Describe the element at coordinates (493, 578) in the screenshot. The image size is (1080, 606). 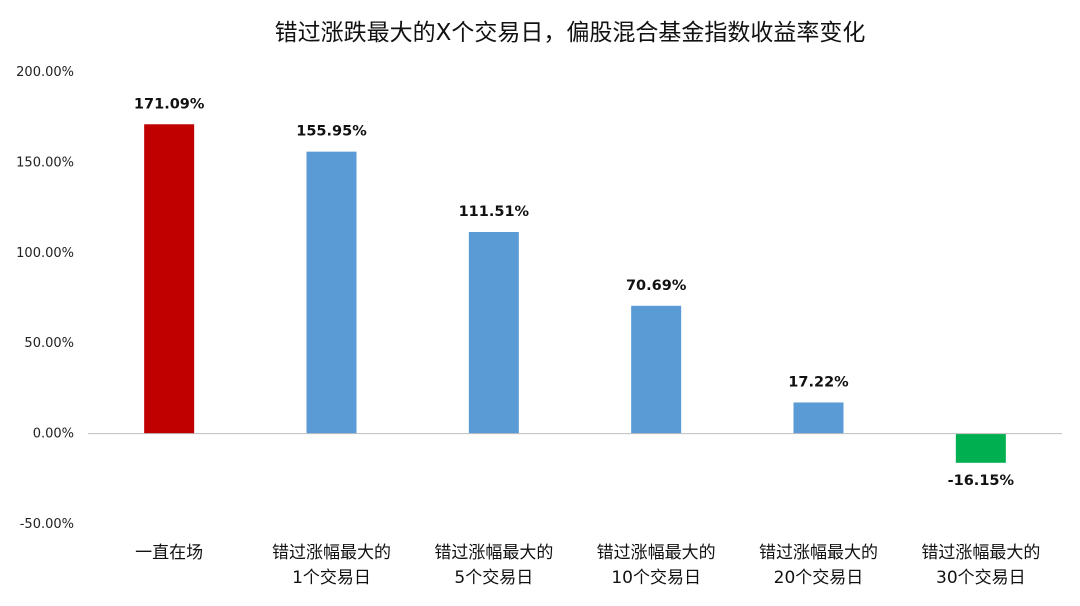
I see `x-tick-label: 5个交易日` at that location.